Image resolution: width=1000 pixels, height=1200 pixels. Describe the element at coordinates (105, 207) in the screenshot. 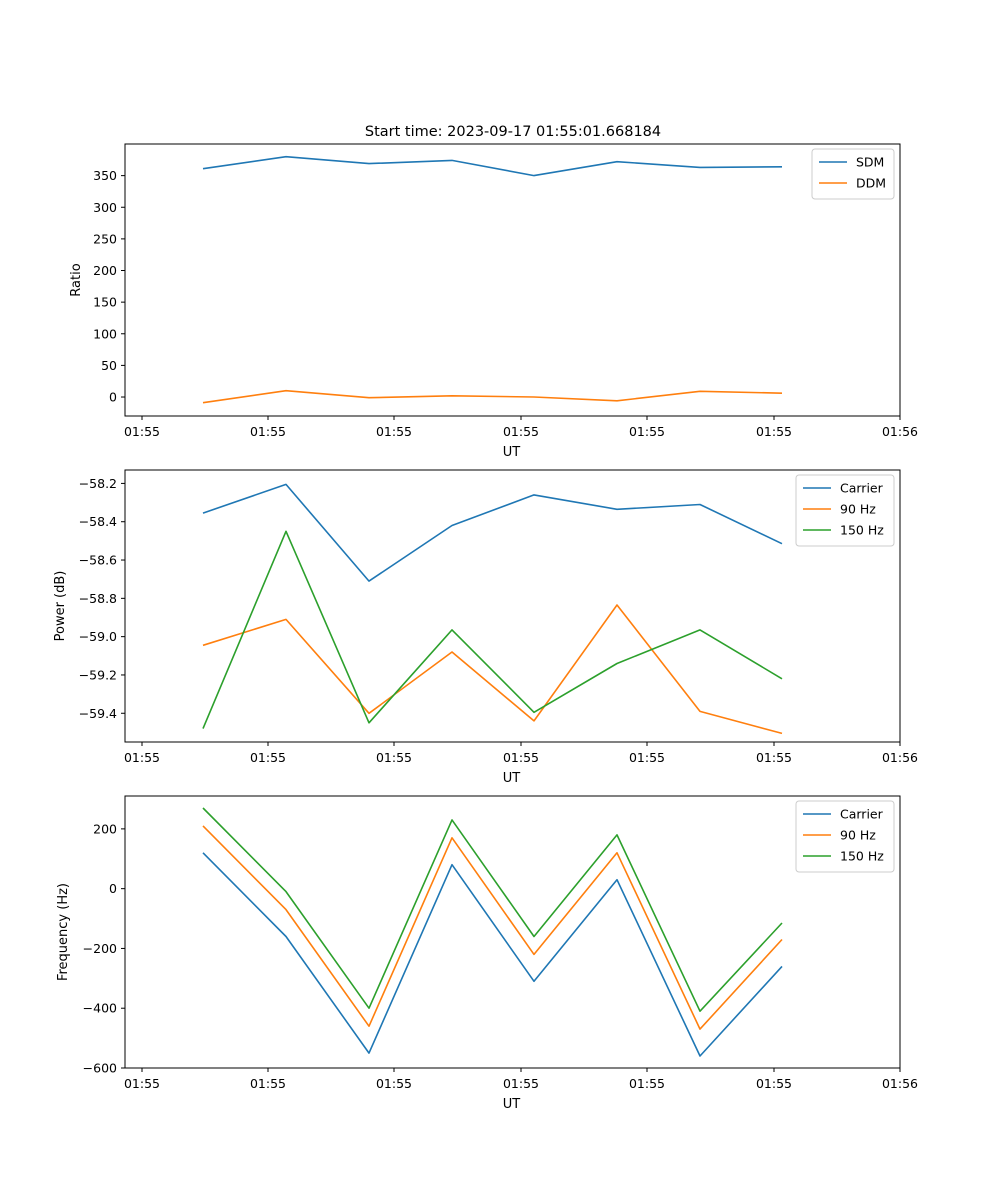

I see `y-tick-label: 300` at that location.